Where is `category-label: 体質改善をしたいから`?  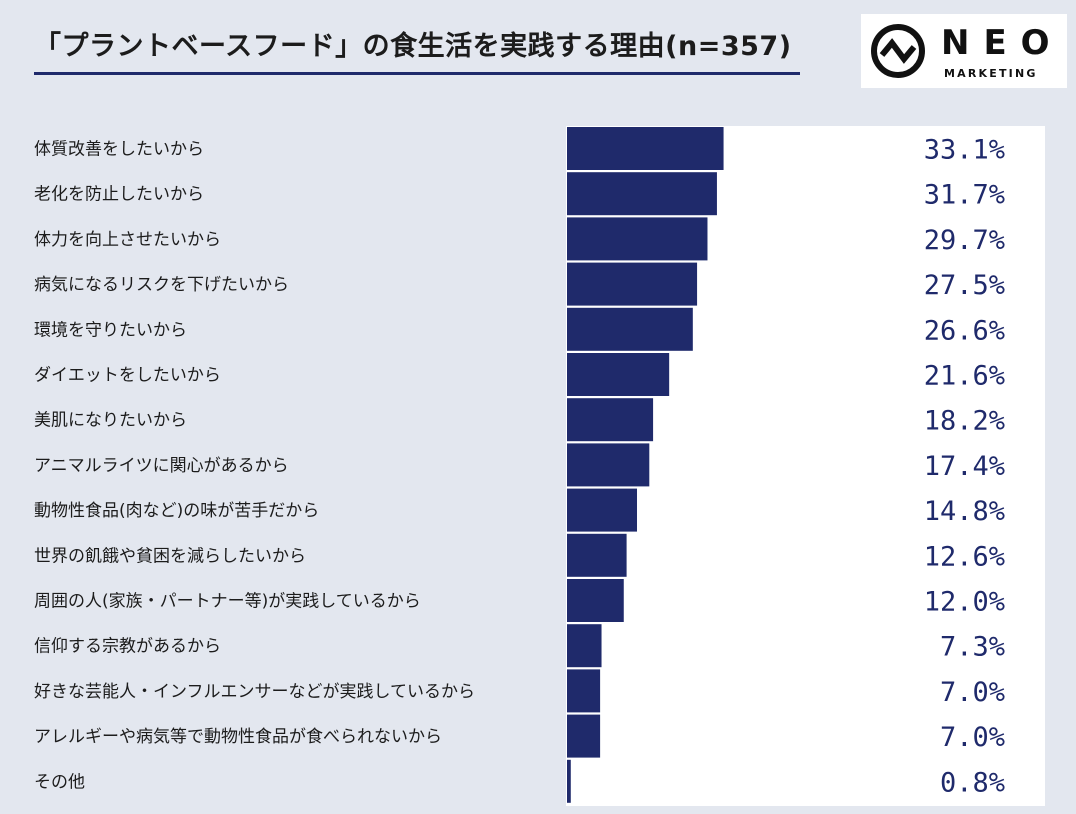
category-label: 体質改善をしたいから is located at coordinates (119, 150).